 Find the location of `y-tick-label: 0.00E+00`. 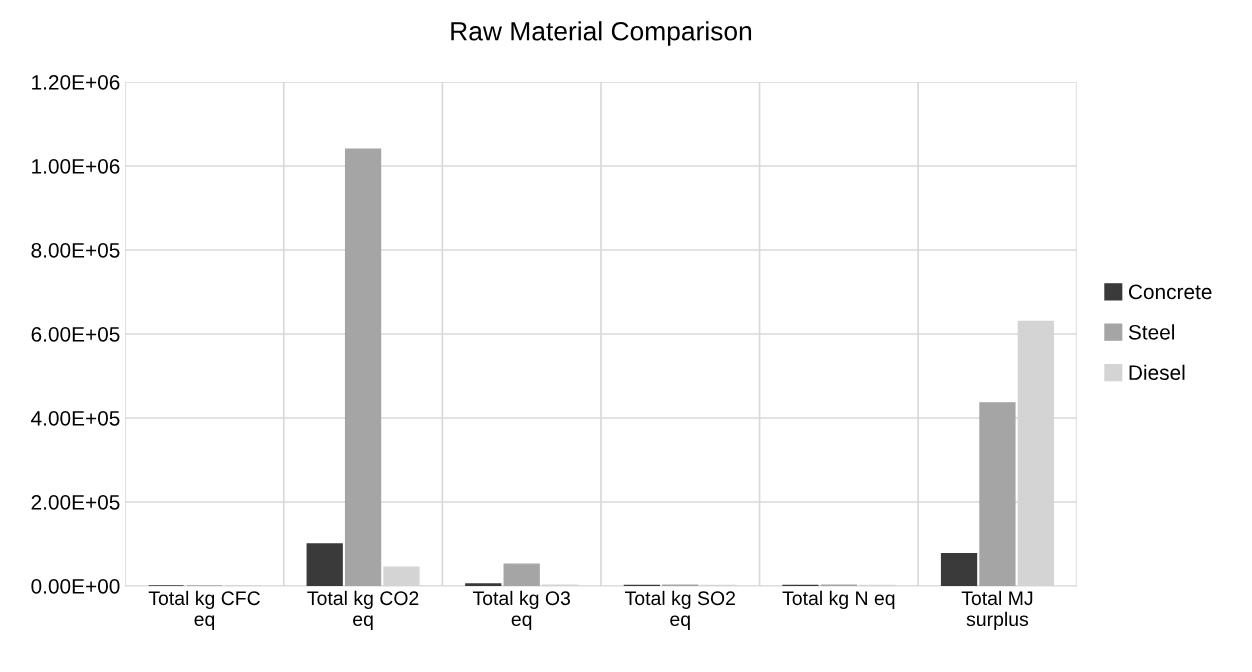

y-tick-label: 0.00E+00 is located at coordinates (75, 586).